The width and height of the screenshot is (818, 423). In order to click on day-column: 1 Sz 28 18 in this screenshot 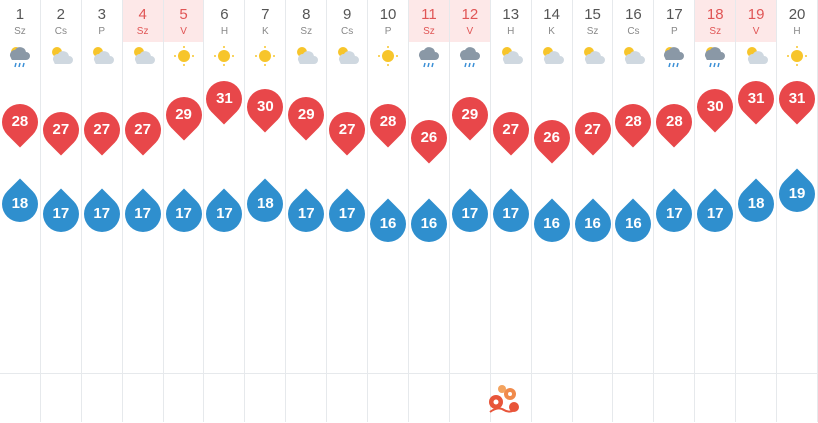, I will do `click(23, 211)`.